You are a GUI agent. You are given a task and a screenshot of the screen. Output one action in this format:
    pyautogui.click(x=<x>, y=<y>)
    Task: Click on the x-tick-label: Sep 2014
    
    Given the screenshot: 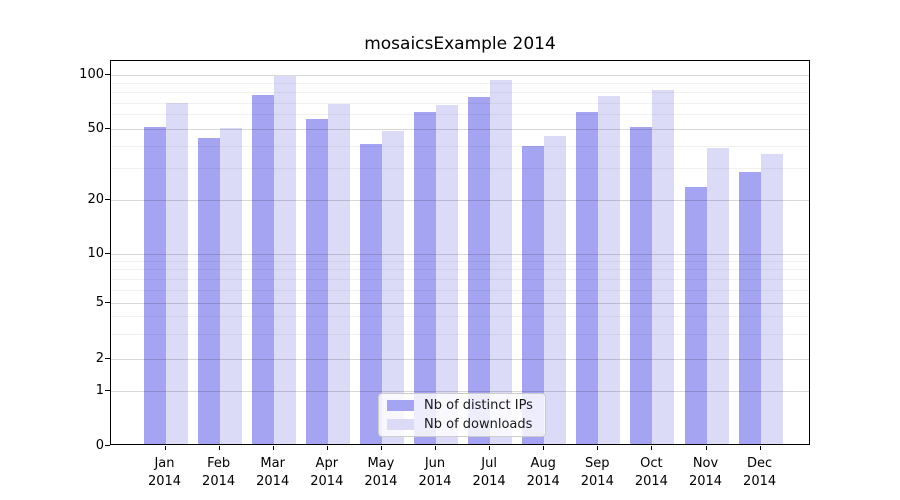 What is the action you would take?
    pyautogui.click(x=597, y=472)
    